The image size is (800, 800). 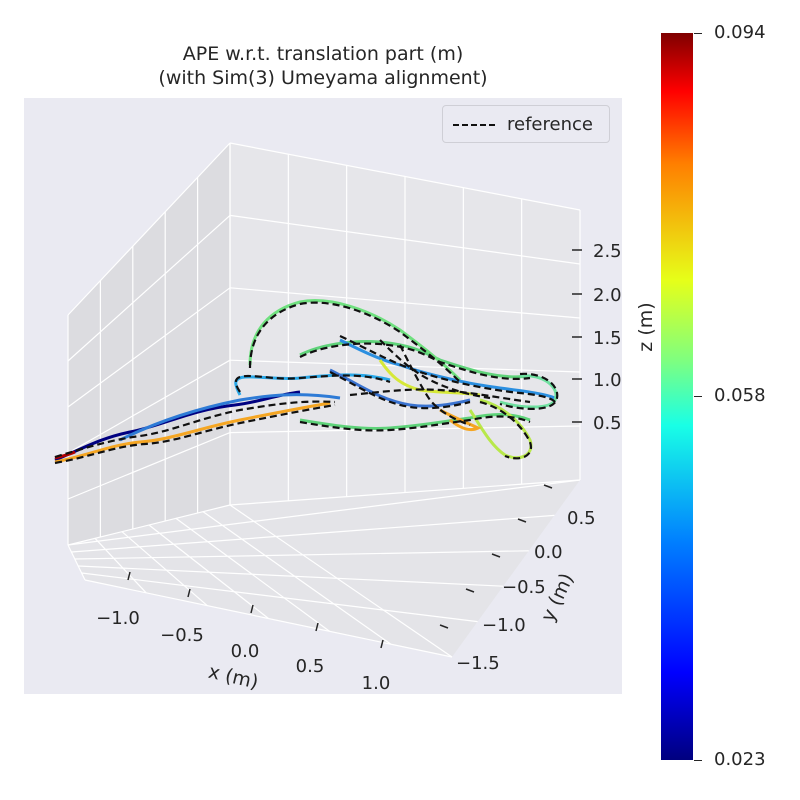 I want to click on y-tick-label: −0.5, so click(x=524, y=587).